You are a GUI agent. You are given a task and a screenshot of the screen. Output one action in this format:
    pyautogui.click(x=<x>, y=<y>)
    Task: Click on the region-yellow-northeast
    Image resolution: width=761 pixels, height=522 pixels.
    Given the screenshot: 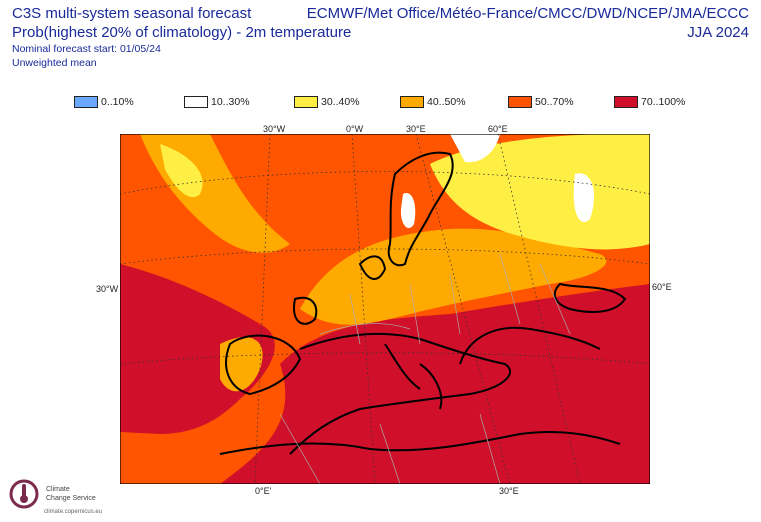 What is the action you would take?
    pyautogui.click(x=540, y=192)
    